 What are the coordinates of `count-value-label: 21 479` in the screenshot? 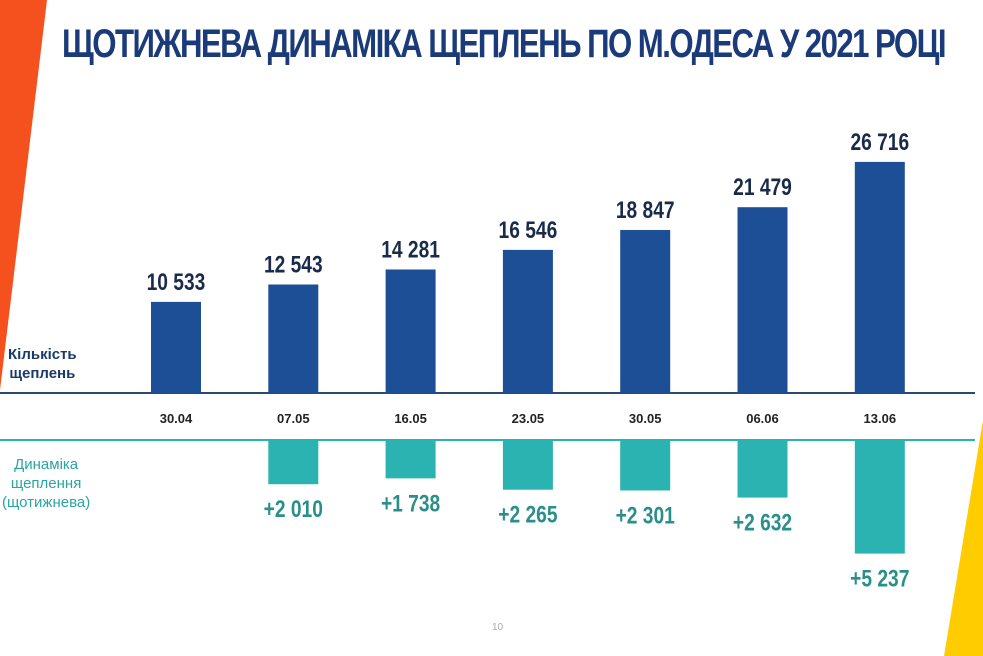 It's located at (762, 187).